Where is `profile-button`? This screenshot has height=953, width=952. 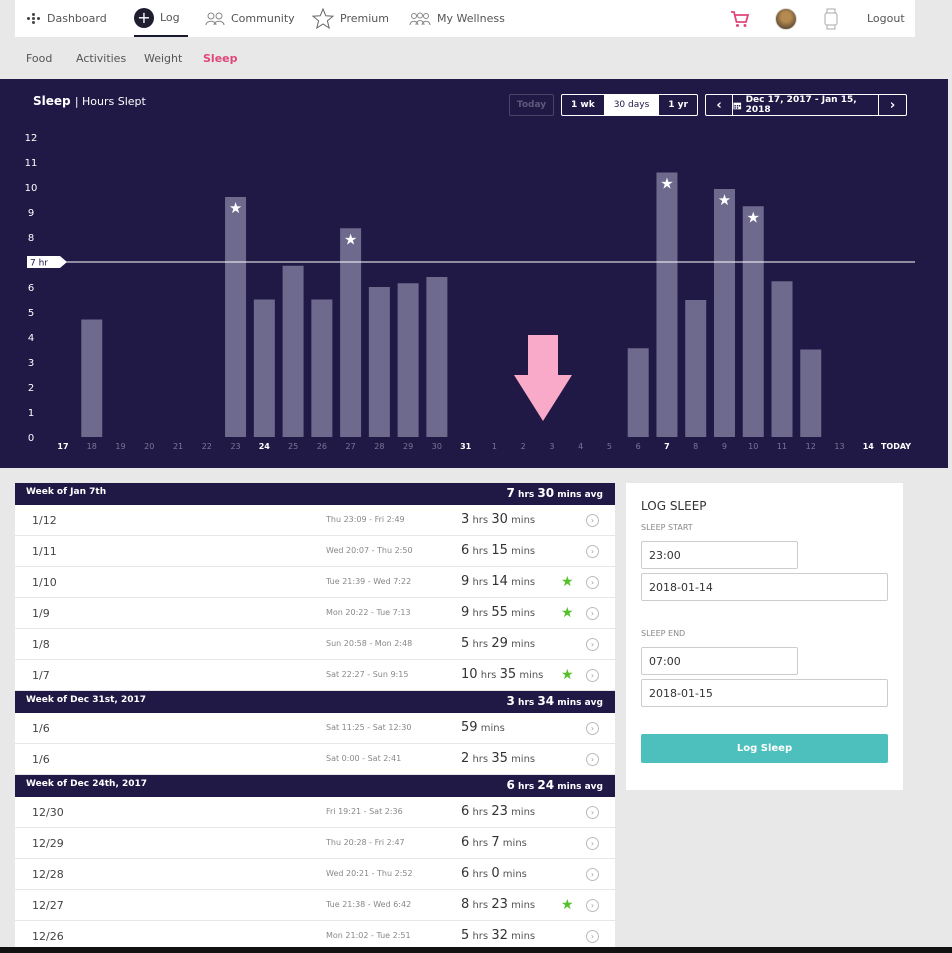 profile-button is located at coordinates (786, 18).